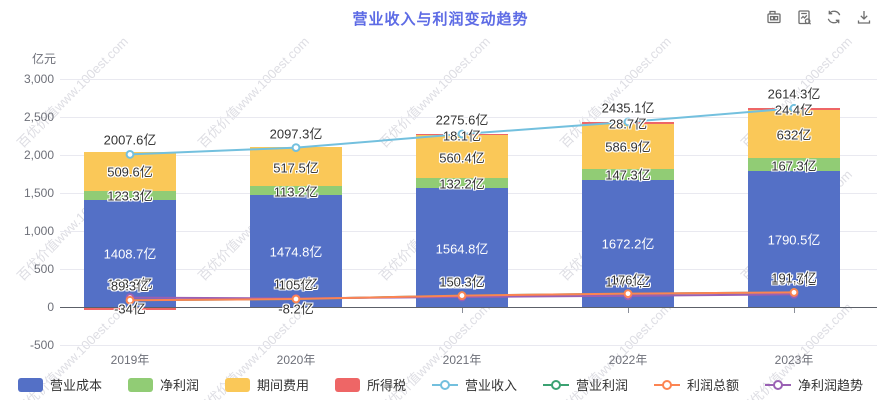 This screenshot has width=881, height=400. I want to click on x-axis-label: 2020年, so click(296, 360).